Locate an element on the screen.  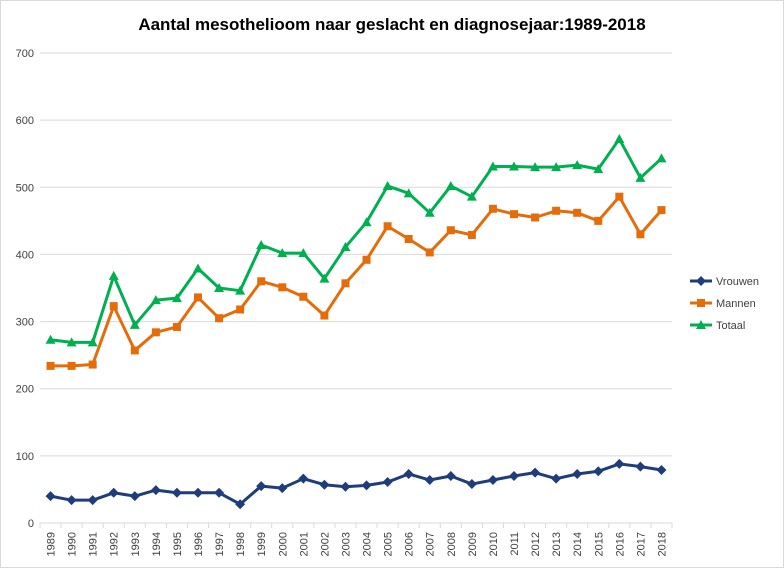
x-tick-label: 1998 is located at coordinates (241, 544).